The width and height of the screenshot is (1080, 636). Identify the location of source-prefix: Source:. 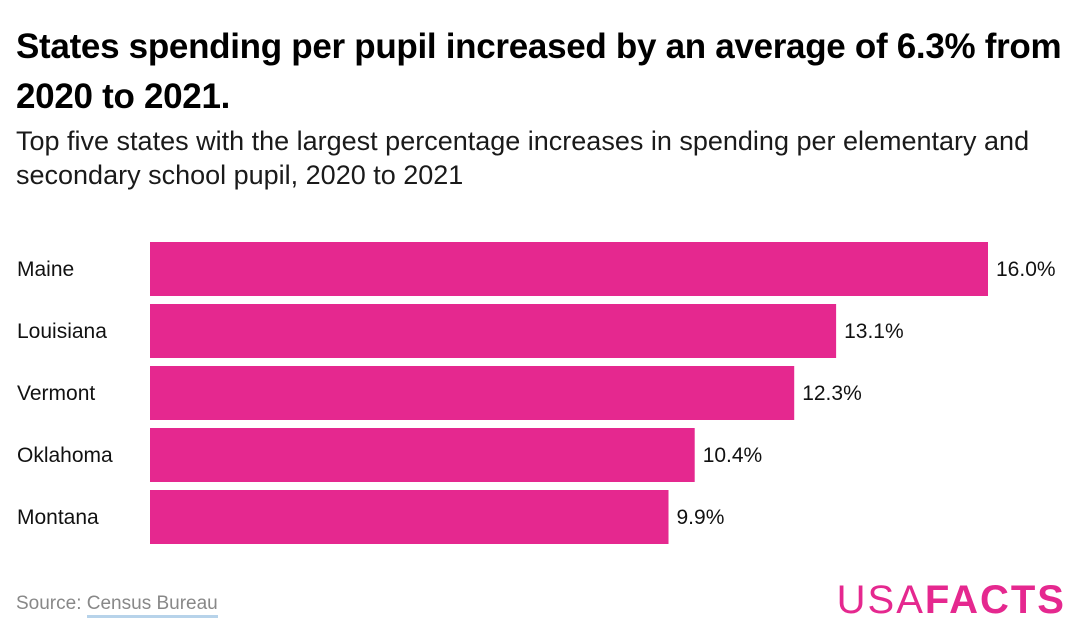
(51, 603).